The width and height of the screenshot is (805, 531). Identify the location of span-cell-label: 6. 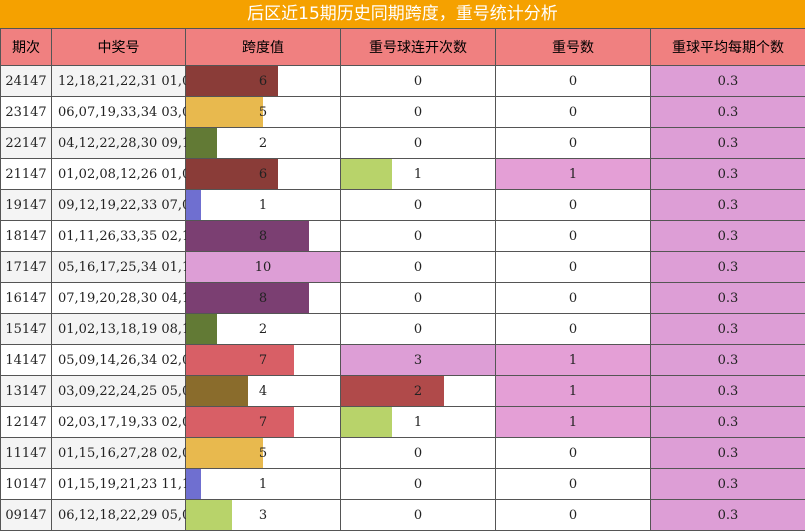
(263, 174).